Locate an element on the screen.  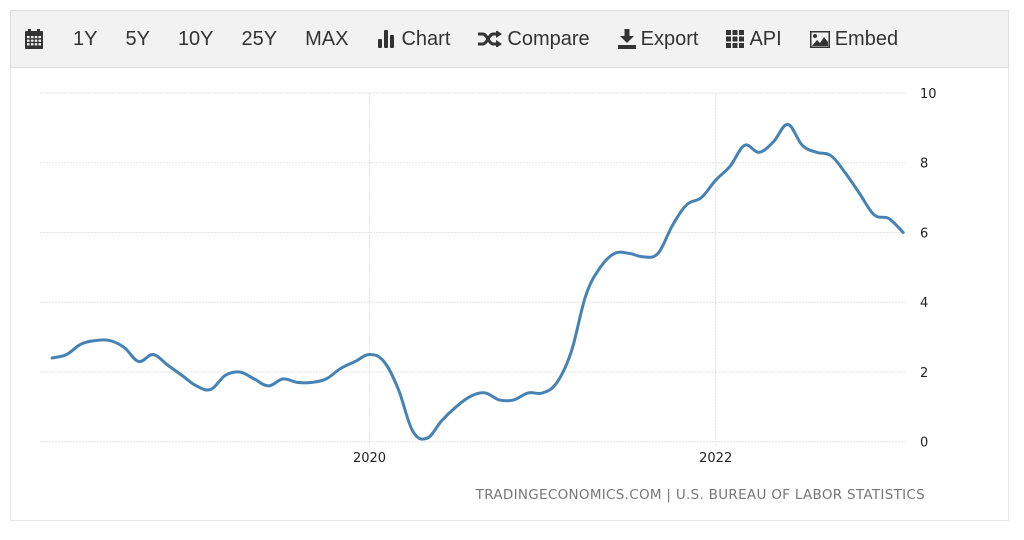
y-axis-labels: 0 2 4 6 8 10 is located at coordinates (928, 269).